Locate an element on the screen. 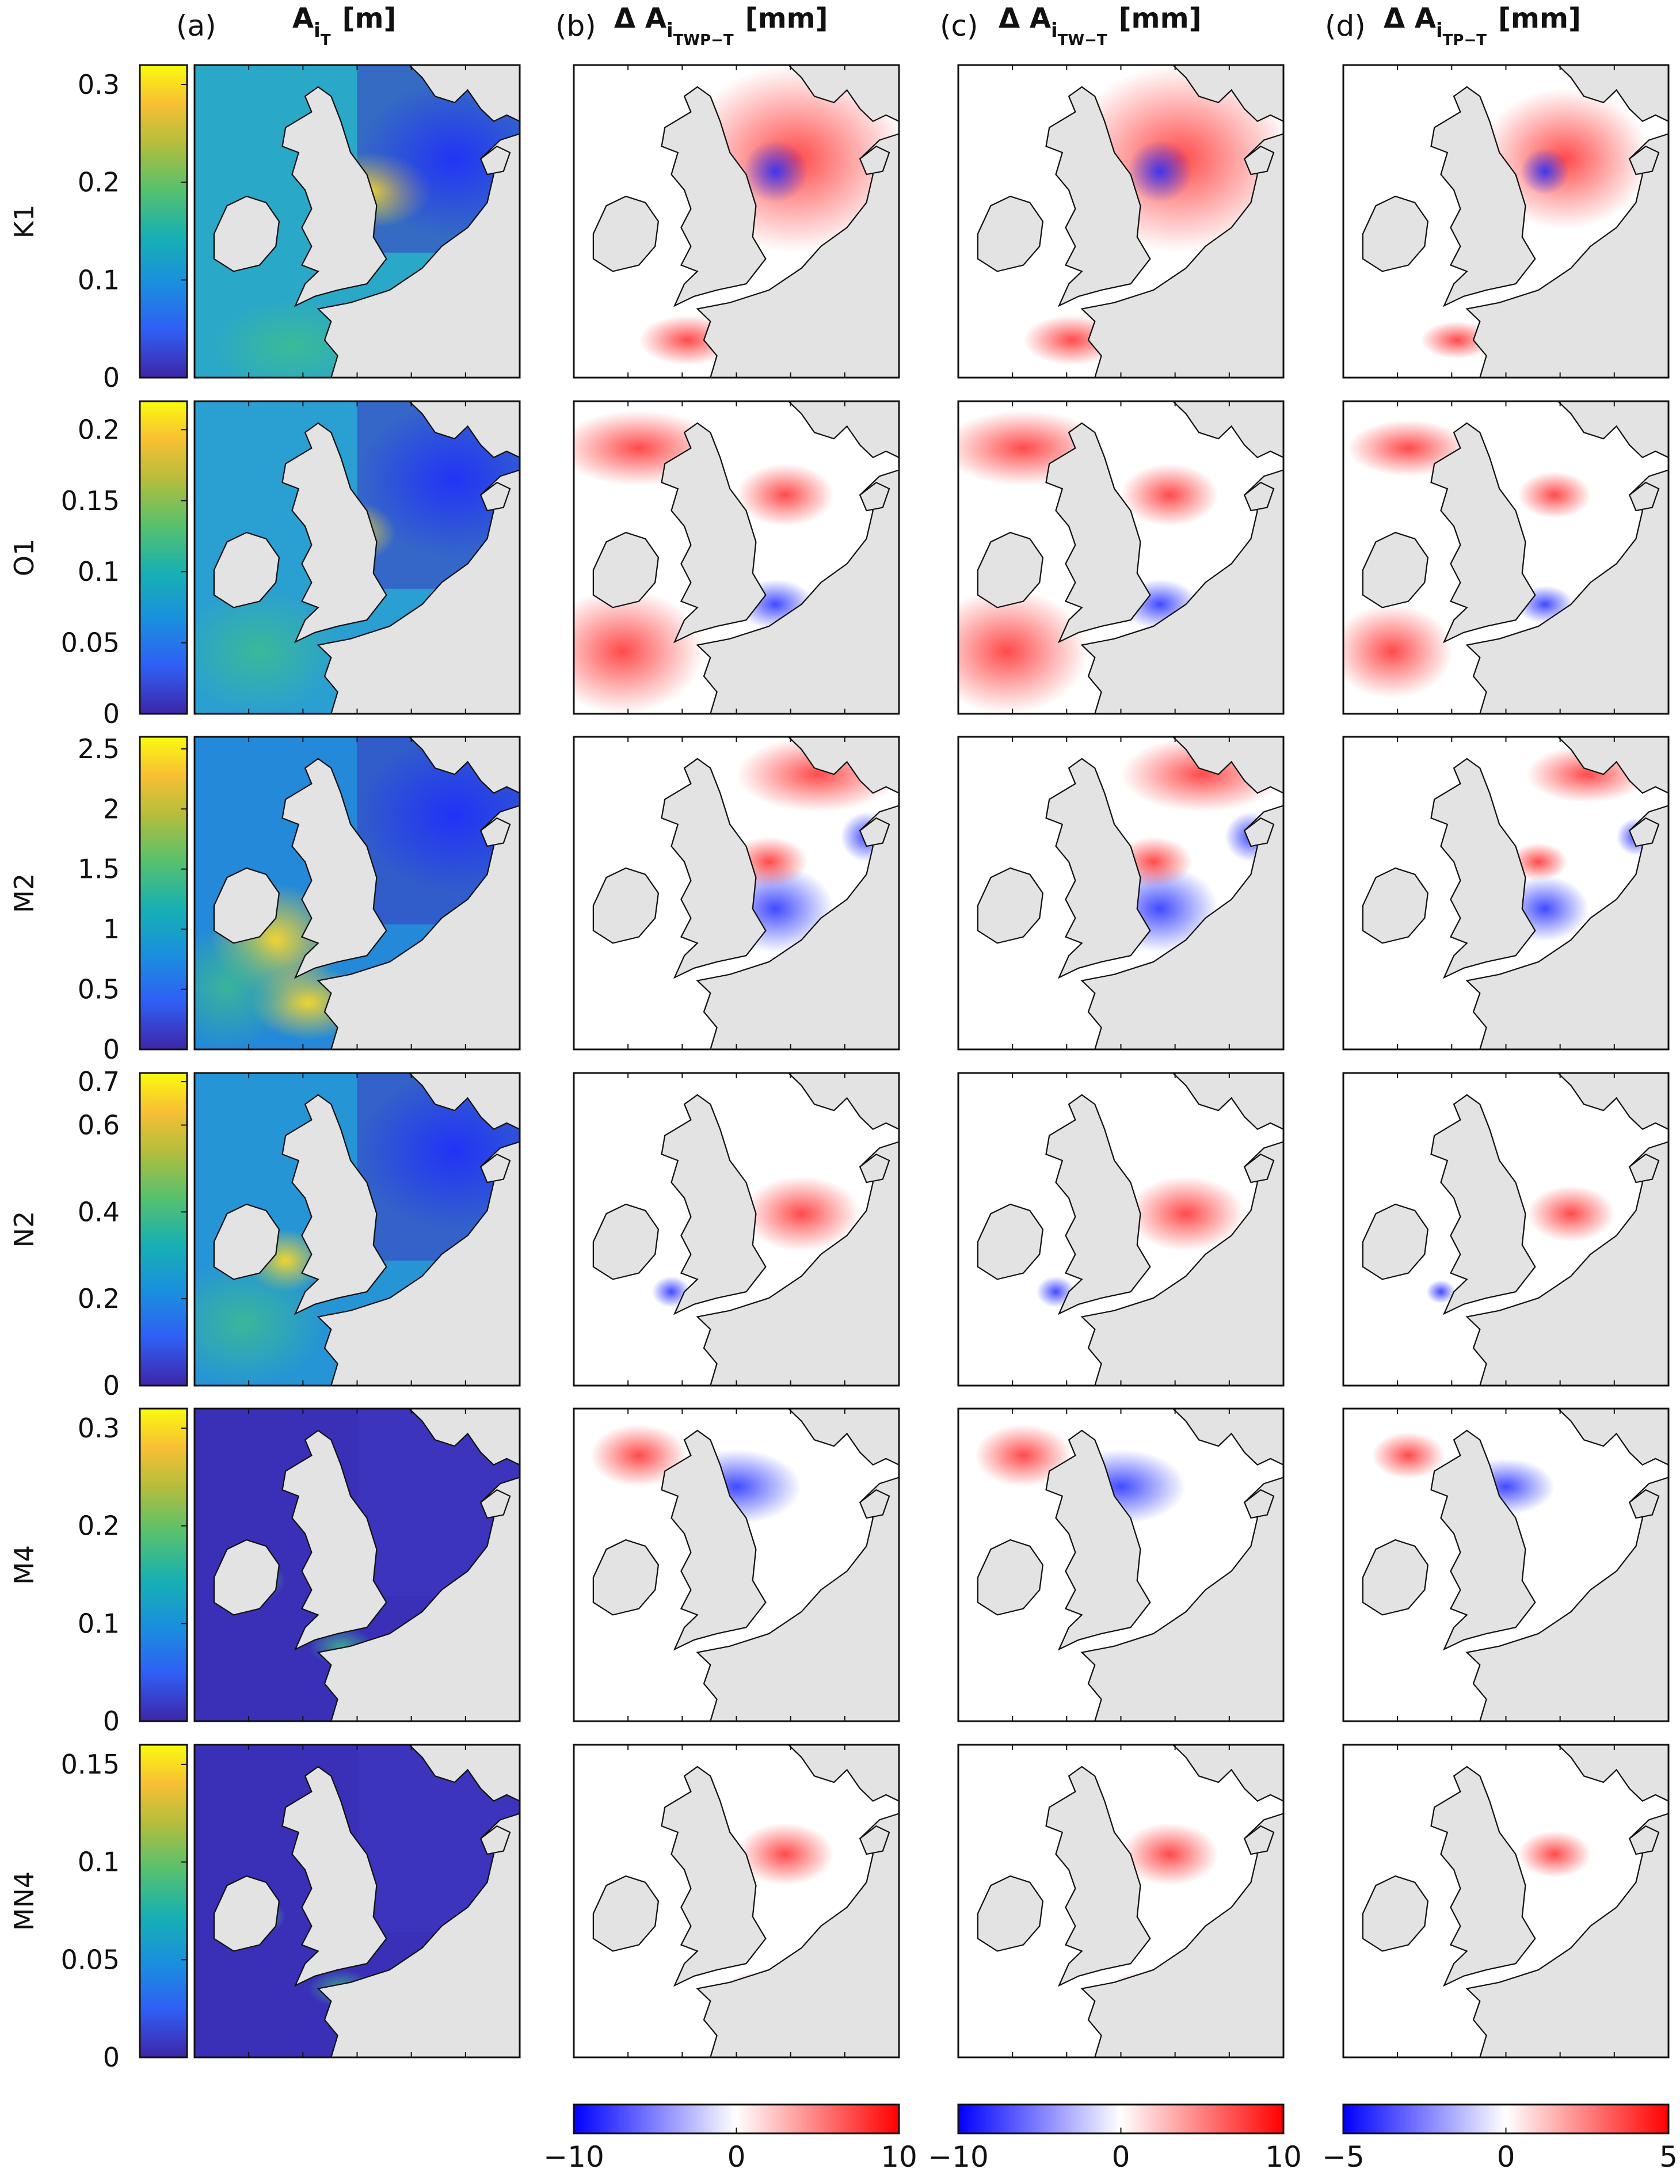 The width and height of the screenshot is (1680, 2184). column-title-1: Δ AiTWP−T[mm] is located at coordinates (721, 25).